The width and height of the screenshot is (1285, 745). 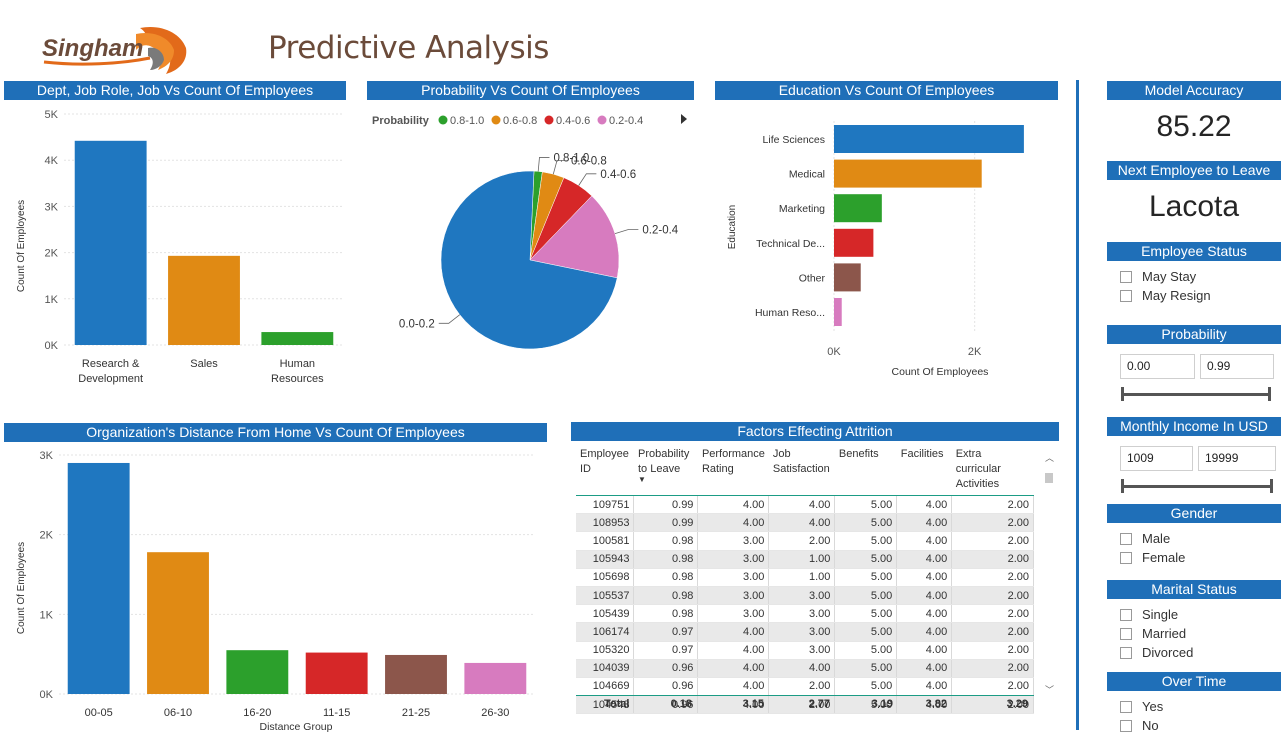 I want to click on col-employee-id: Employee ID, so click(x=605, y=470).